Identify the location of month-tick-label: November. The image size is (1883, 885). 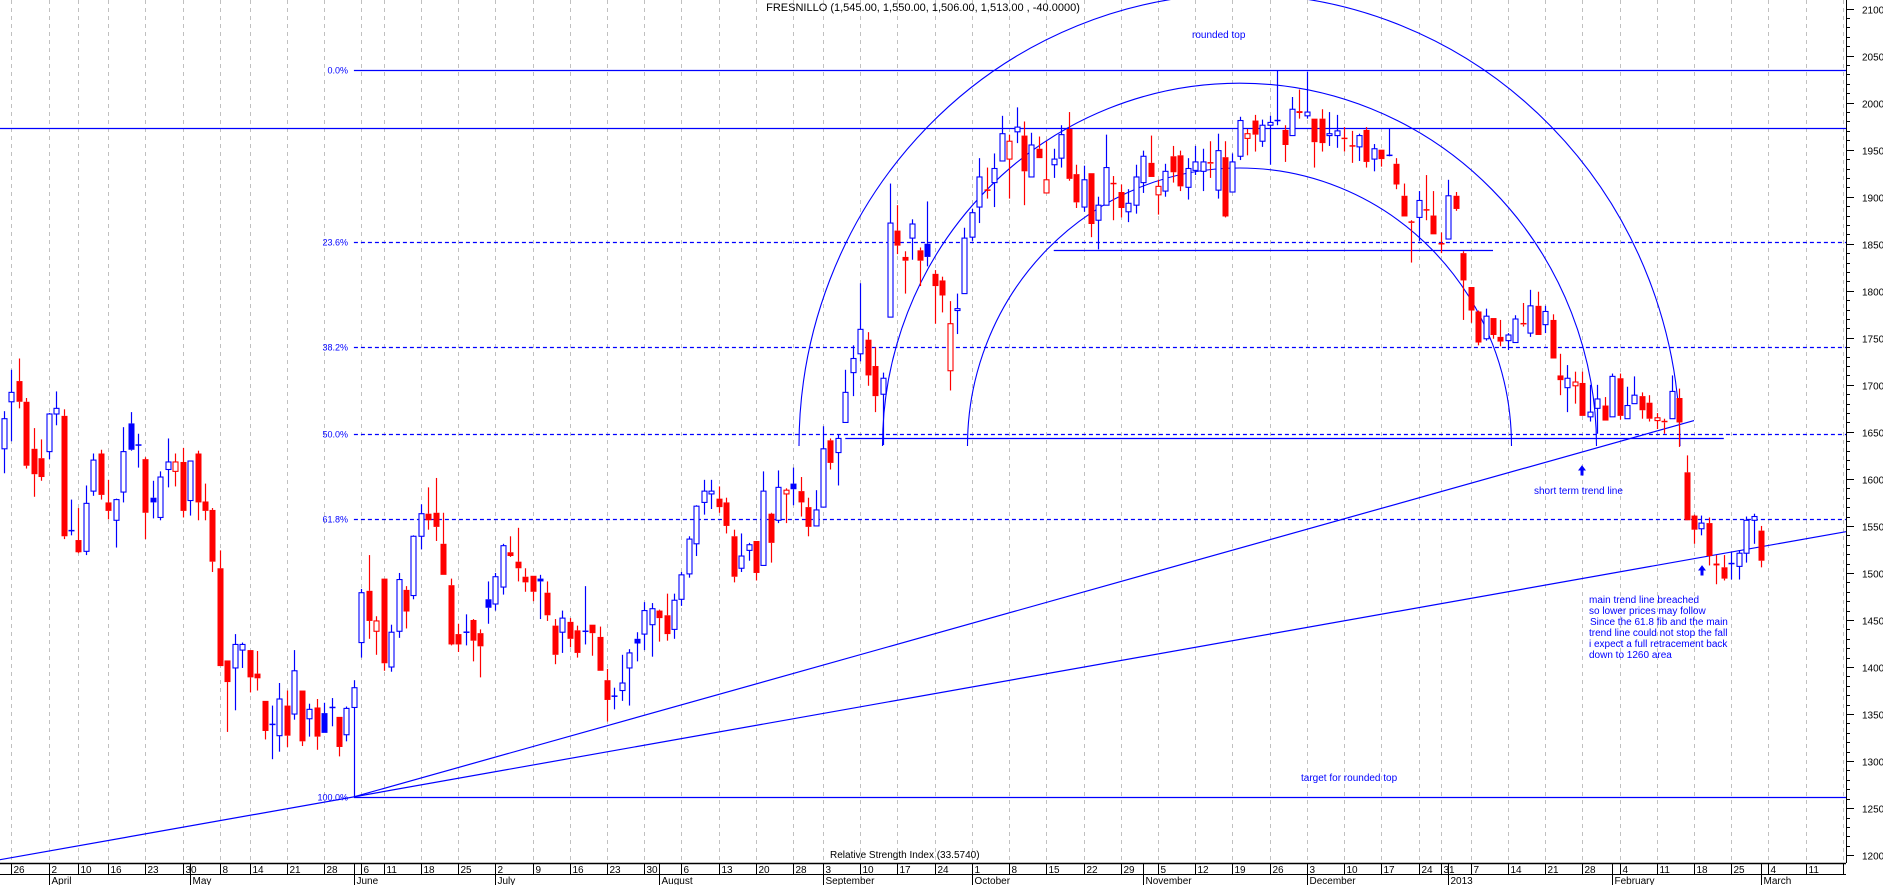
(1169, 880).